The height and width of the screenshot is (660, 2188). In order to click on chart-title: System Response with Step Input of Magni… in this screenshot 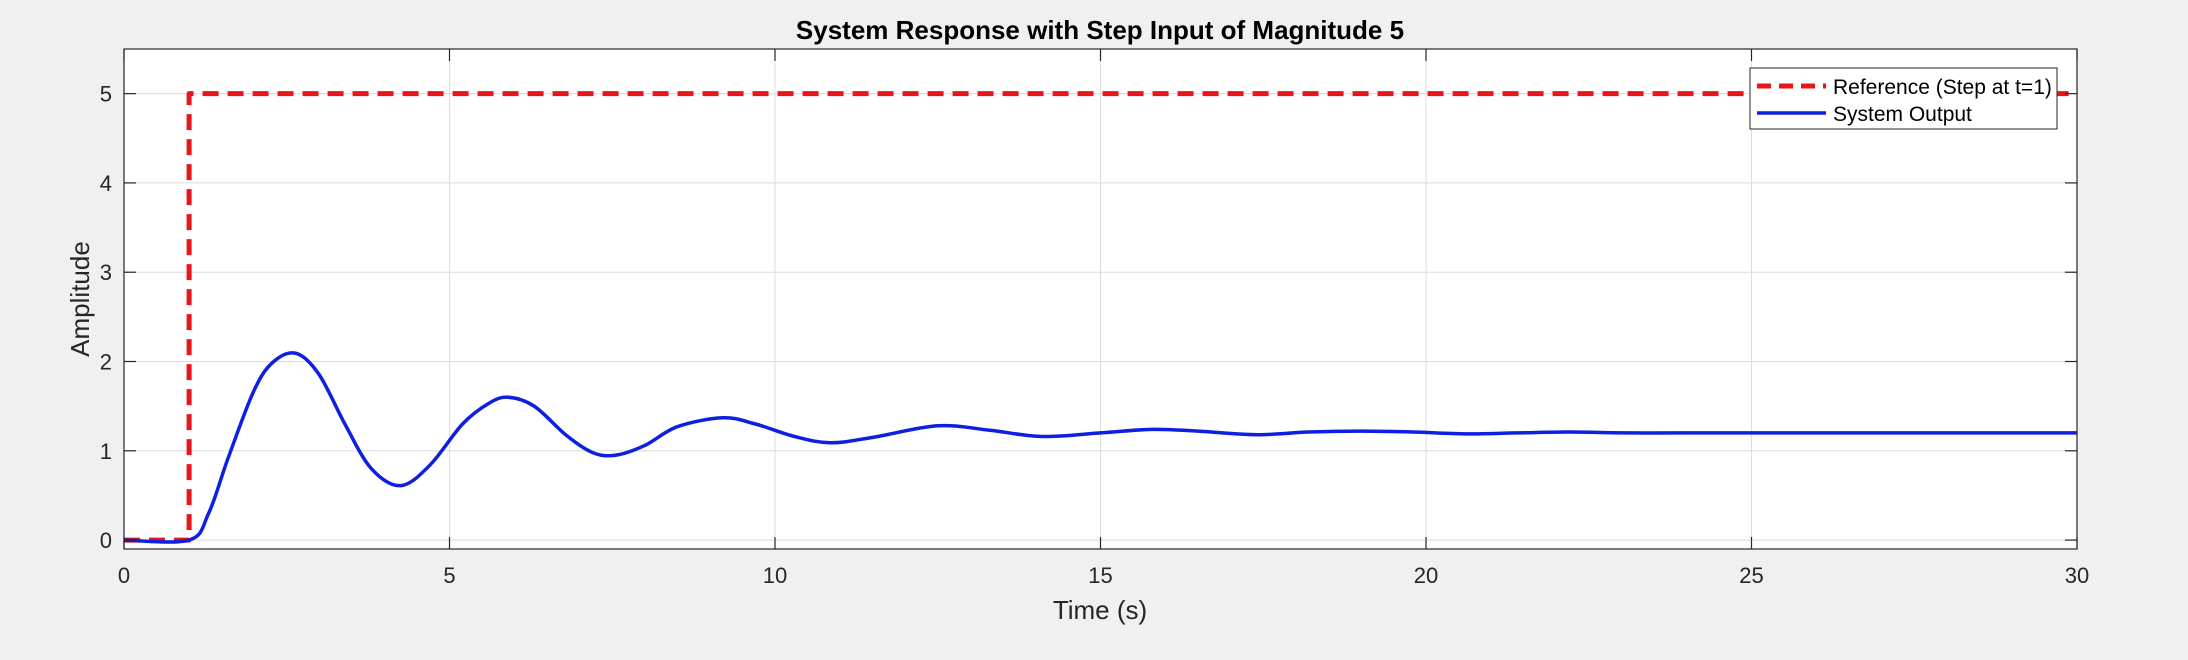, I will do `click(1100, 30)`.